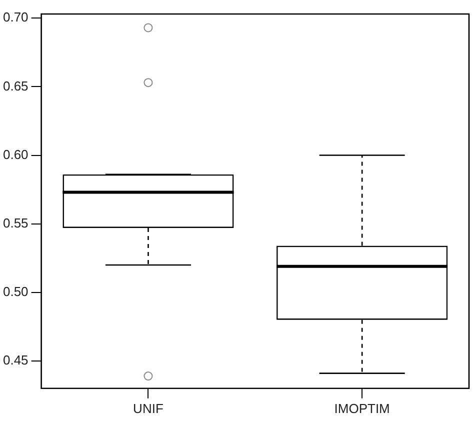 This screenshot has width=474, height=426. What do you see at coordinates (15, 291) in the screenshot?
I see `y-tick-label: 0.50` at bounding box center [15, 291].